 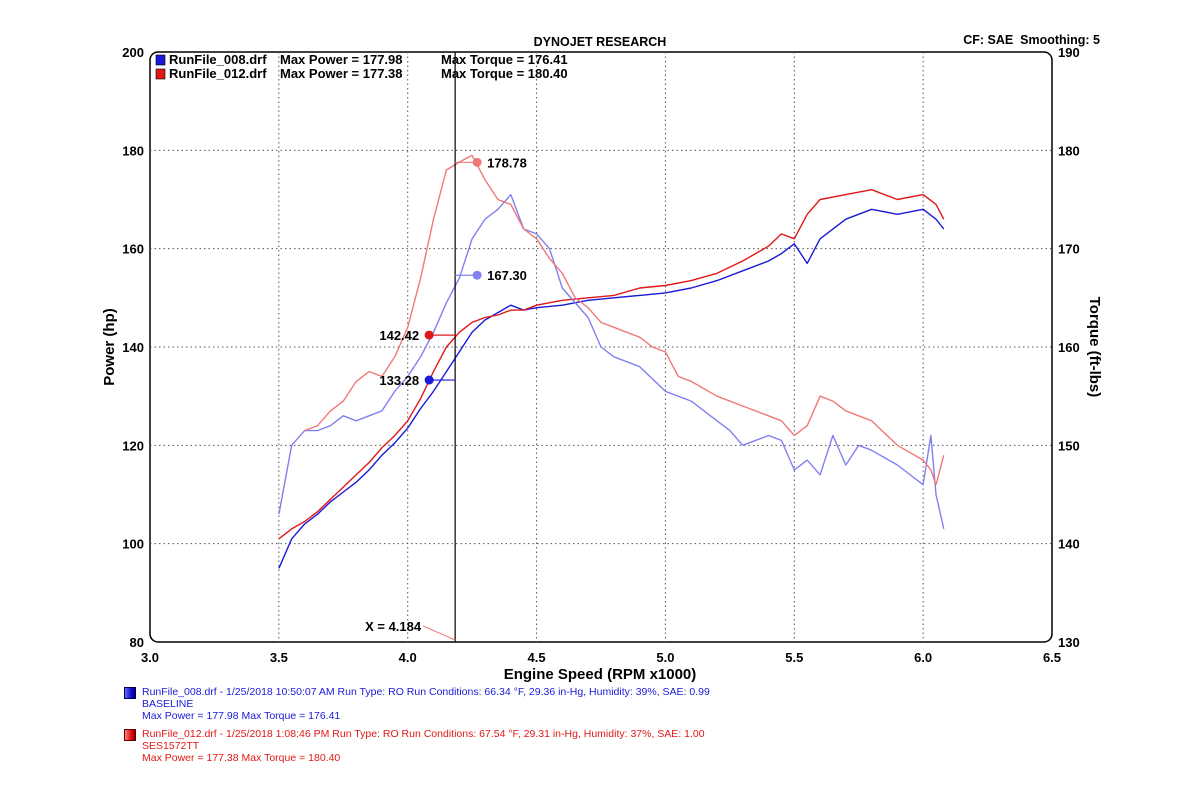 What do you see at coordinates (504, 59) in the screenshot?
I see `legend-max-torque: Max Torque = 176.41` at bounding box center [504, 59].